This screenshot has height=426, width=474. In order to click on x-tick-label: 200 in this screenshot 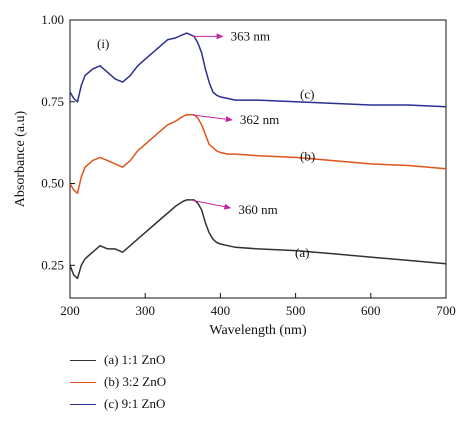, I will do `click(70, 310)`.